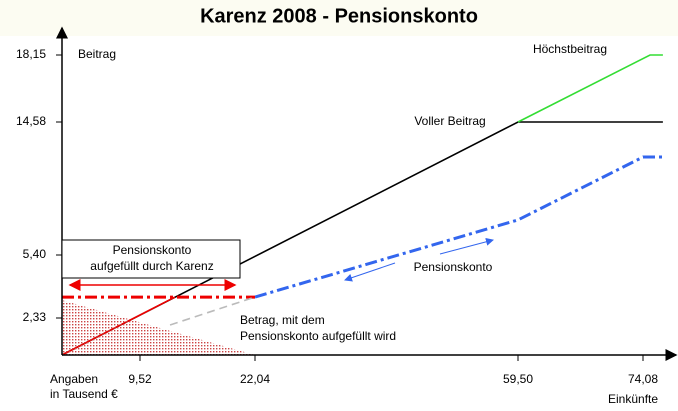 This screenshot has height=411, width=678. I want to click on x-tick-label: 9,52, so click(140, 379).